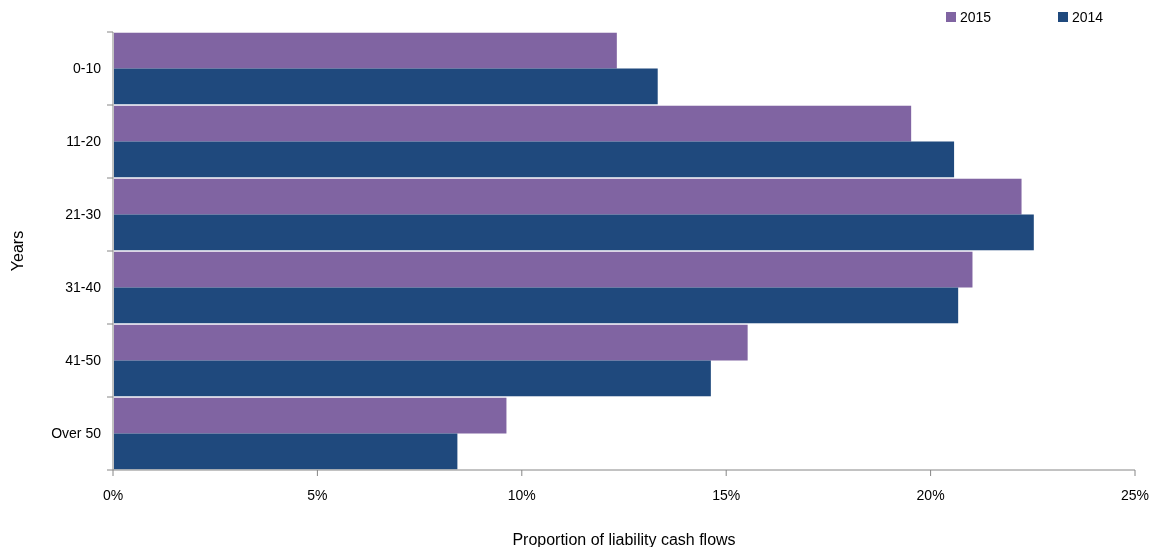  What do you see at coordinates (83, 214) in the screenshot?
I see `y-tick-label: 21-30` at bounding box center [83, 214].